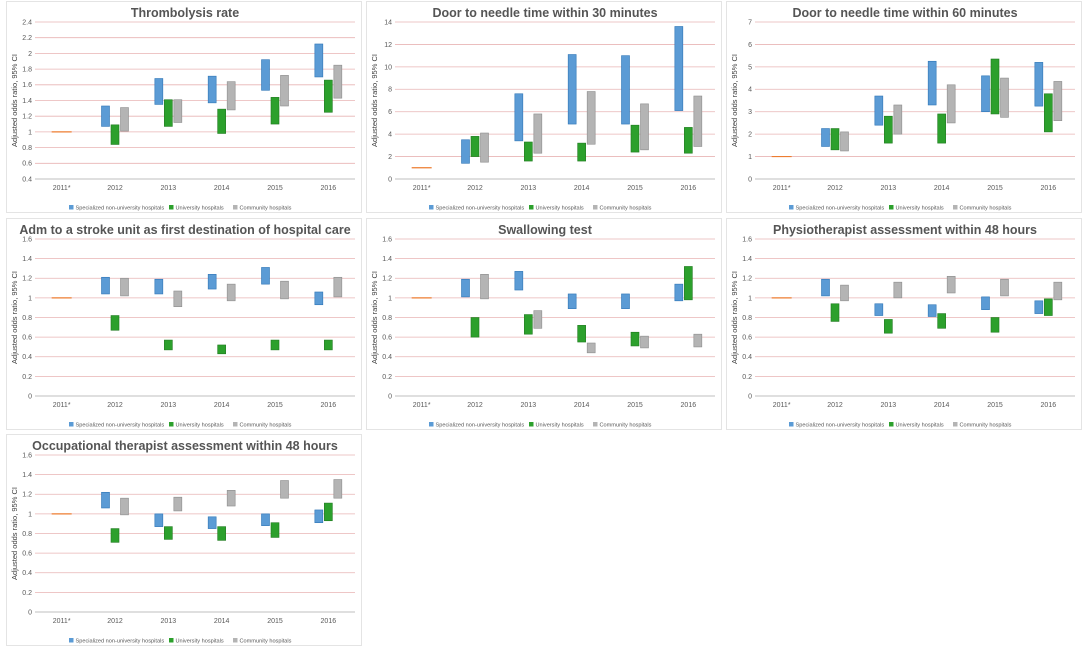  What do you see at coordinates (390, 396) in the screenshot?
I see `y-tick-label: 0` at bounding box center [390, 396].